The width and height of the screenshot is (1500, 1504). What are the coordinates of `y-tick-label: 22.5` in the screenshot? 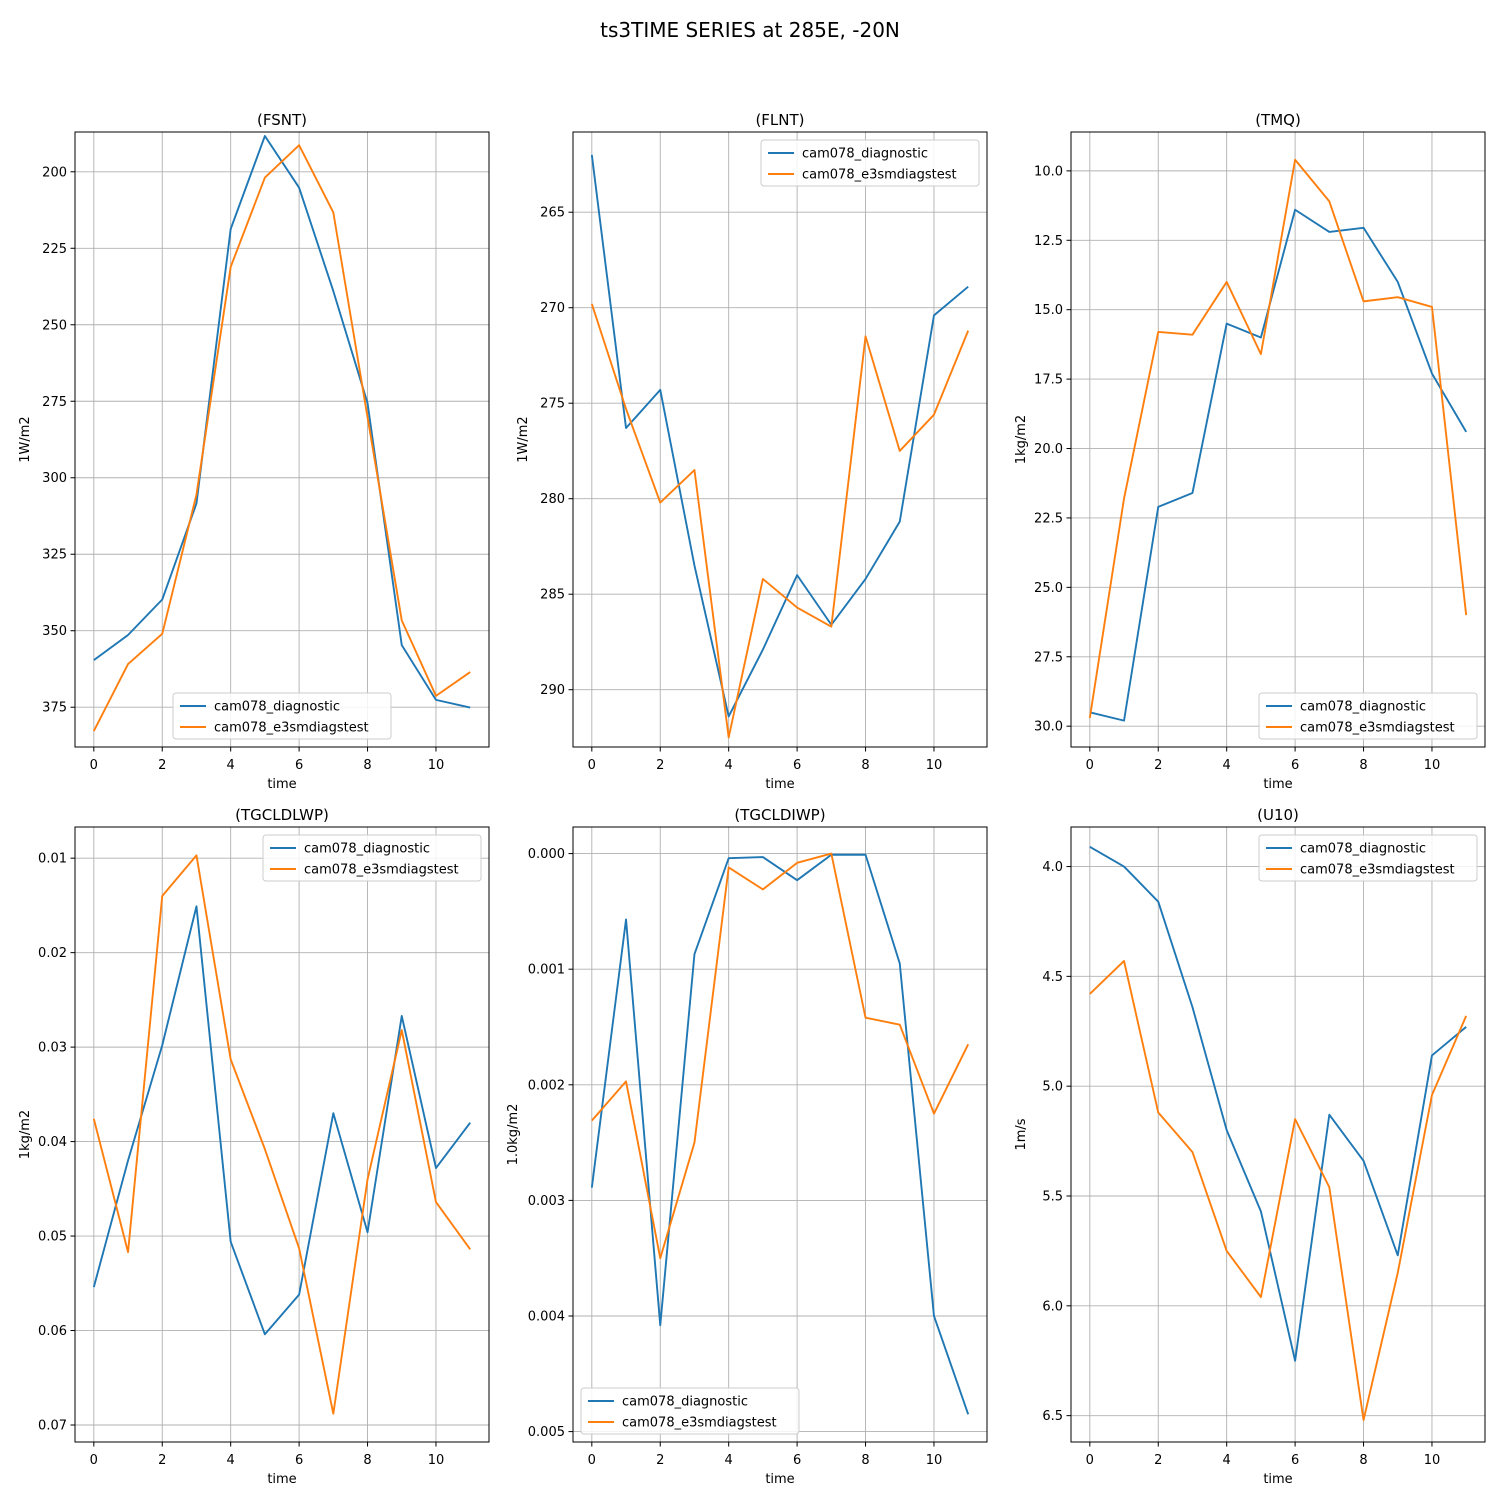 It's located at (1048, 518).